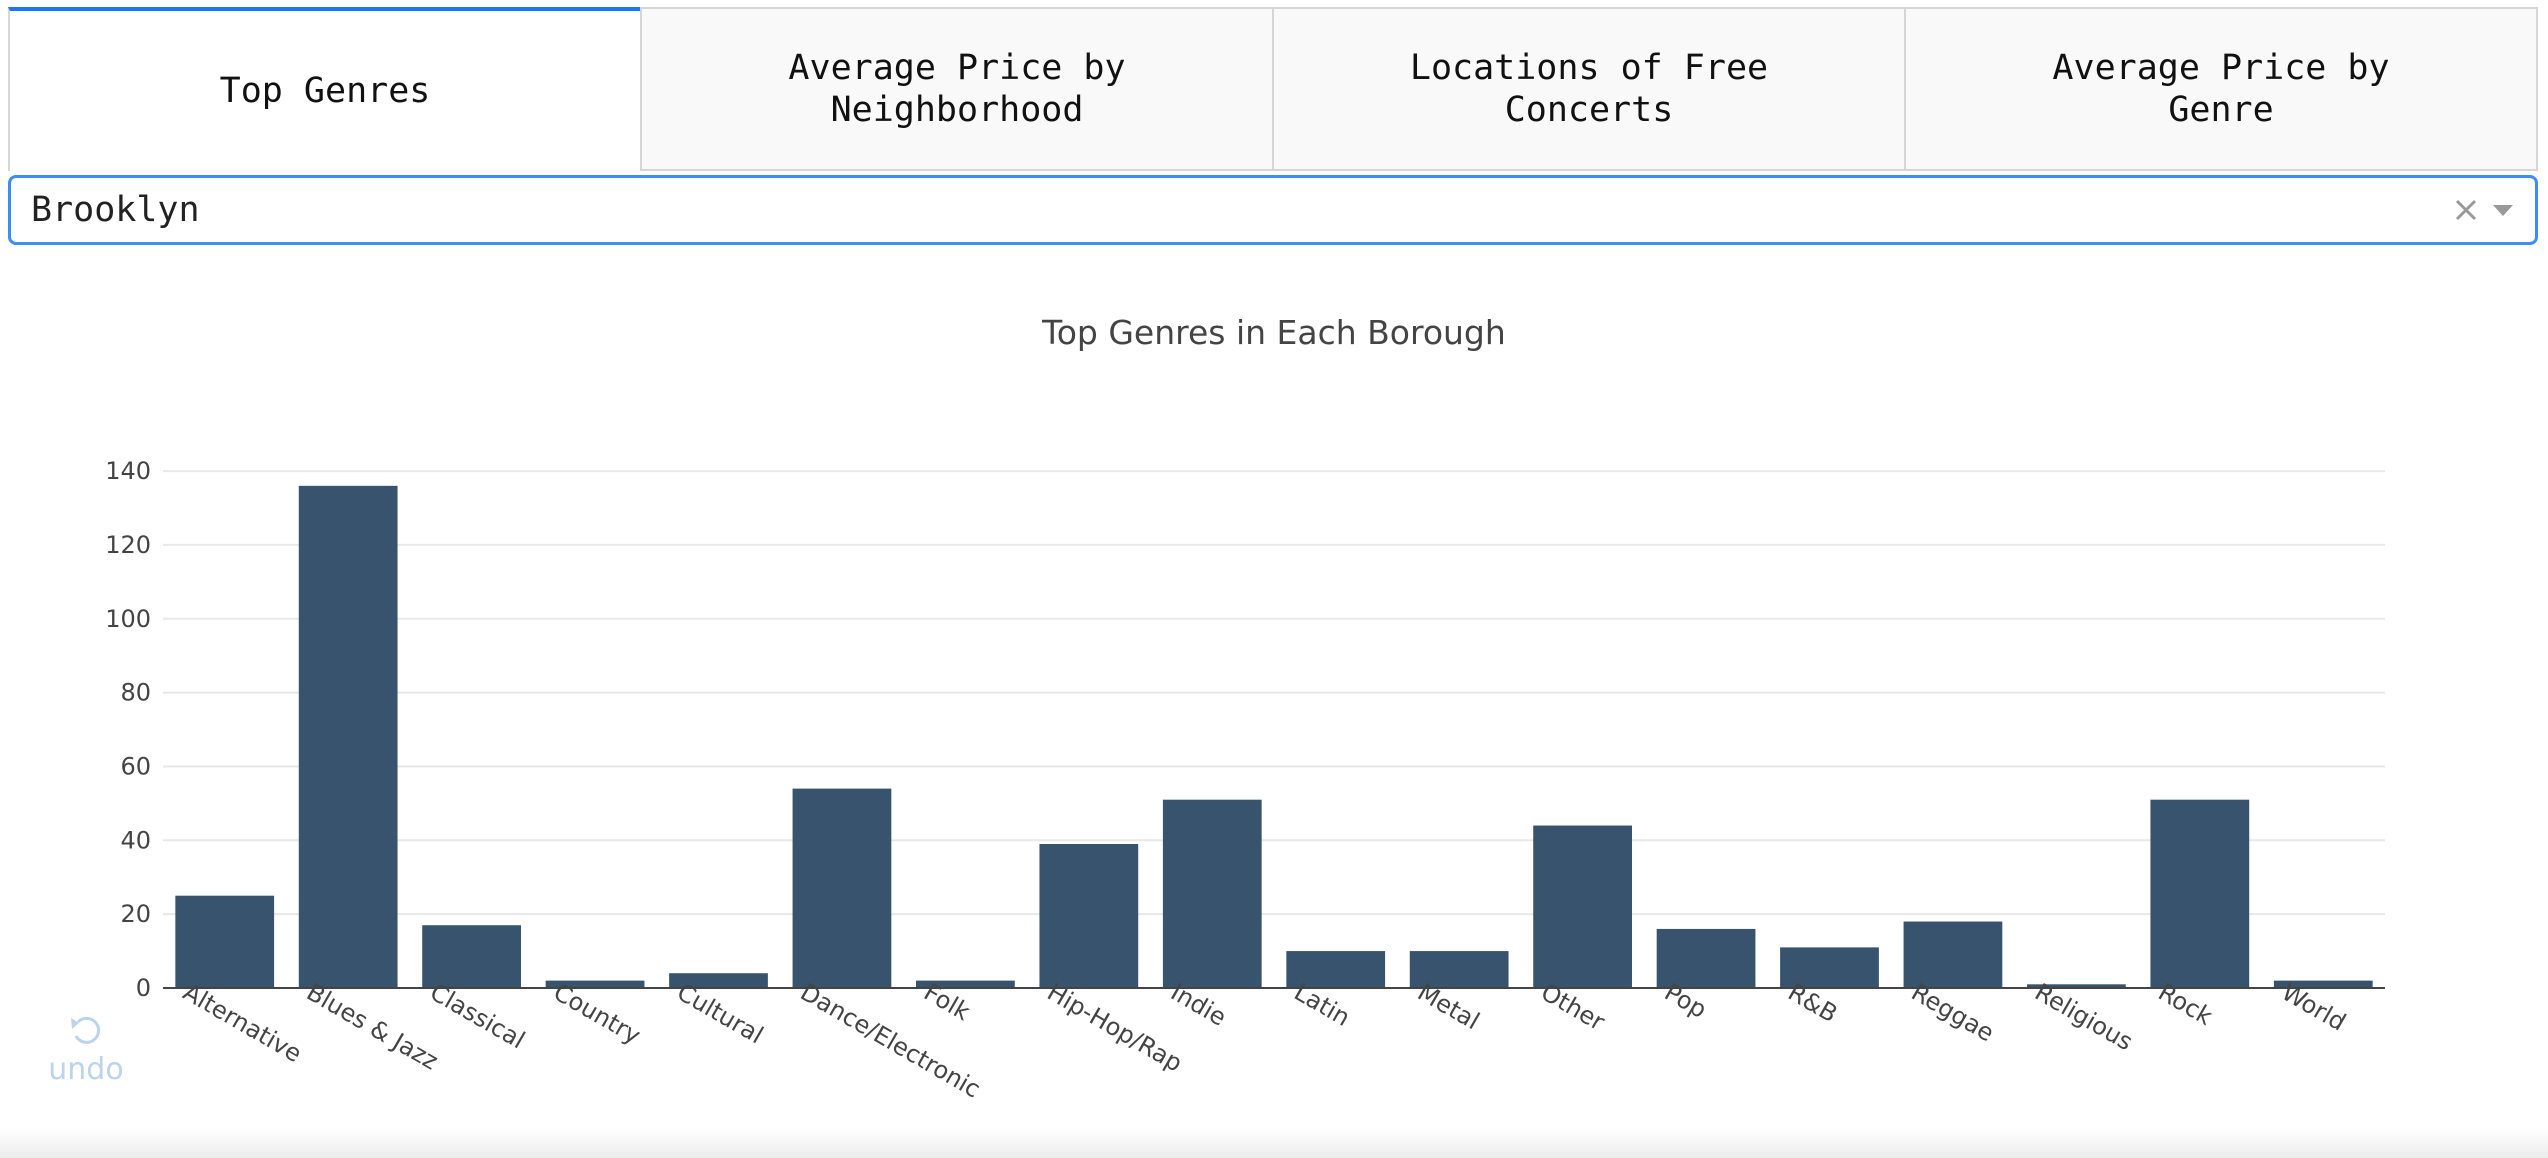  Describe the element at coordinates (1115, 1028) in the screenshot. I see `x-tick-label: Hip-Hop/Rap` at that location.